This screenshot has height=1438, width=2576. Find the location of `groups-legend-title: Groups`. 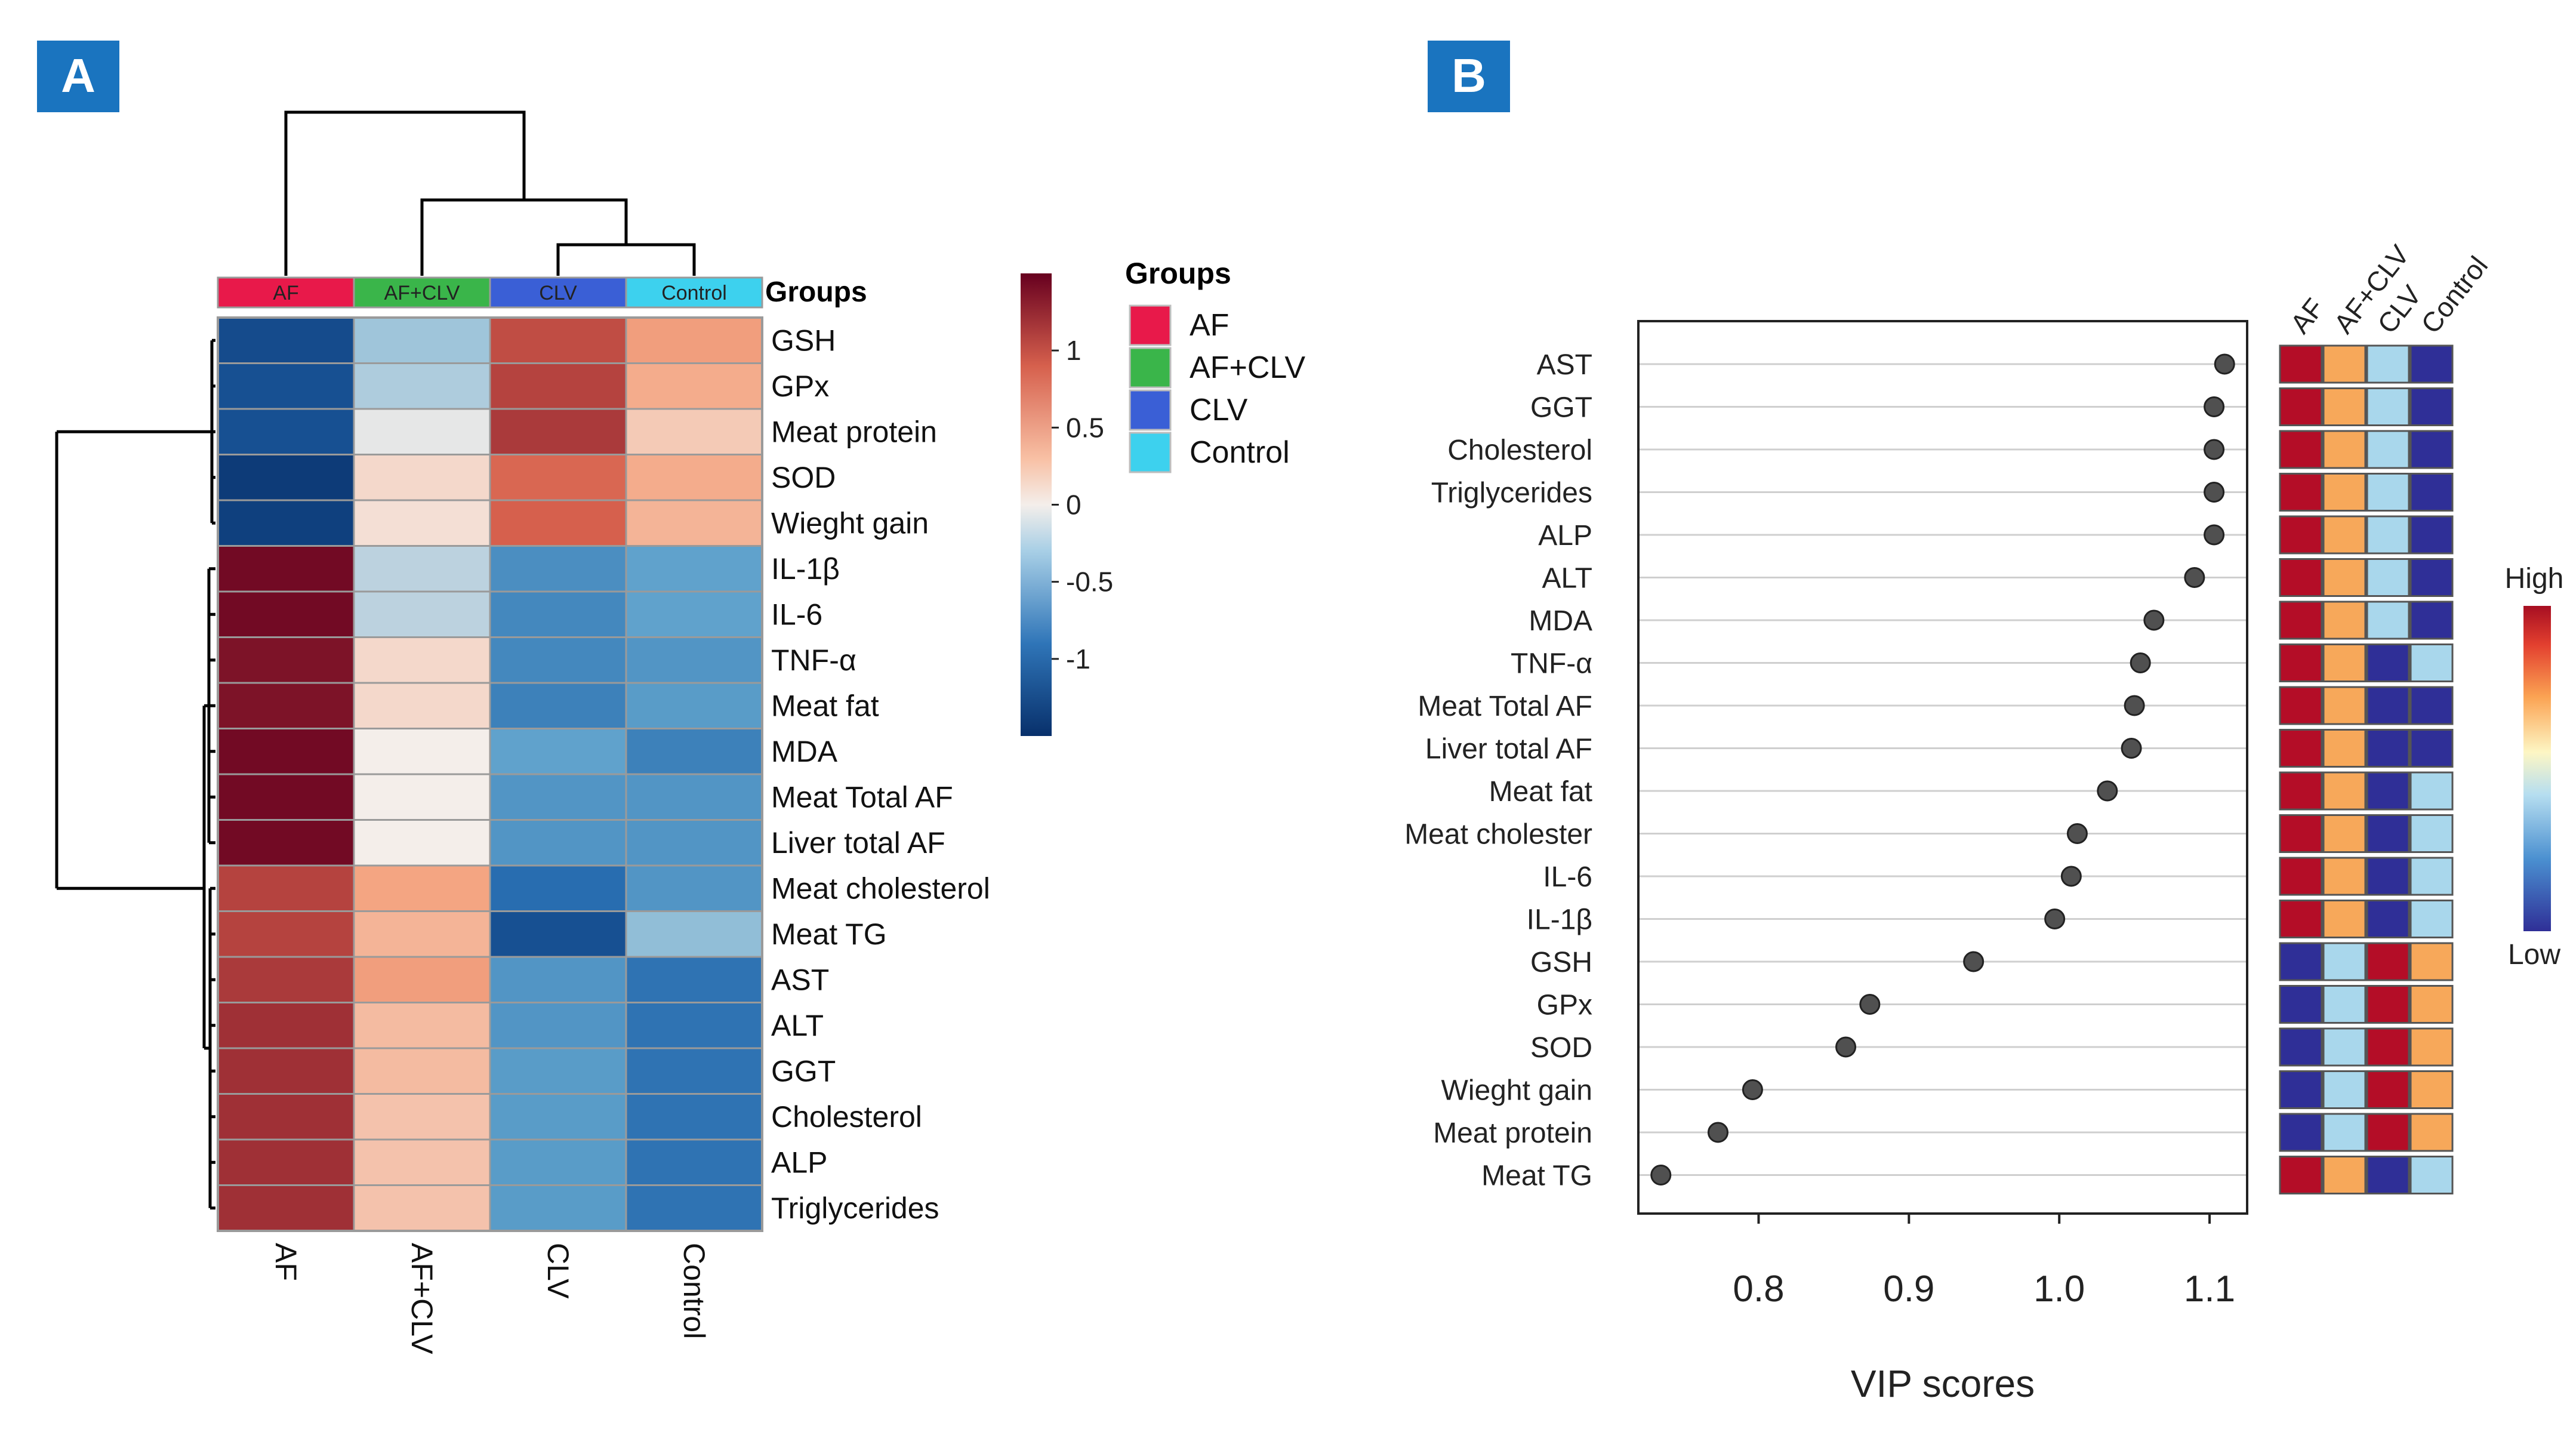

groups-legend-title: Groups is located at coordinates (1178, 273).